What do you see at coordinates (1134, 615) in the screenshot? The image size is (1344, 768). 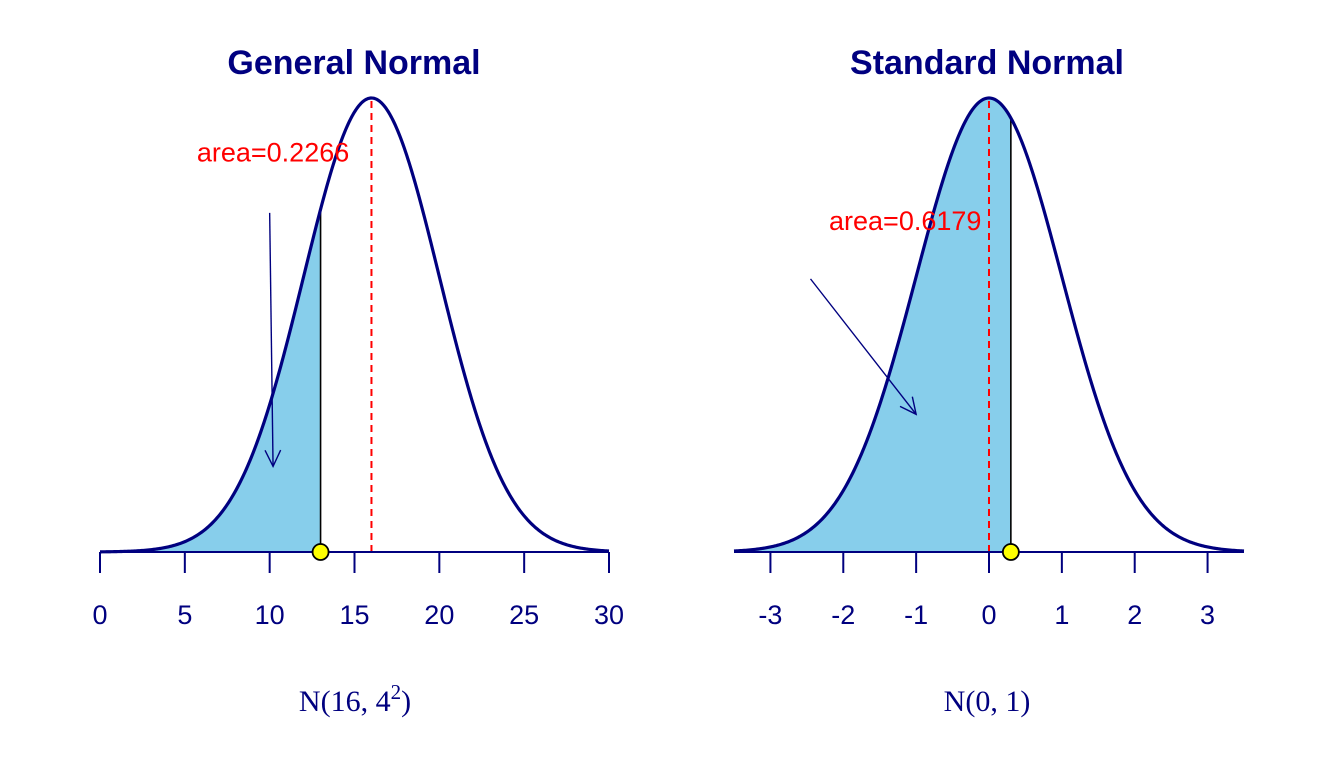 I see `x-tick-label: 2` at bounding box center [1134, 615].